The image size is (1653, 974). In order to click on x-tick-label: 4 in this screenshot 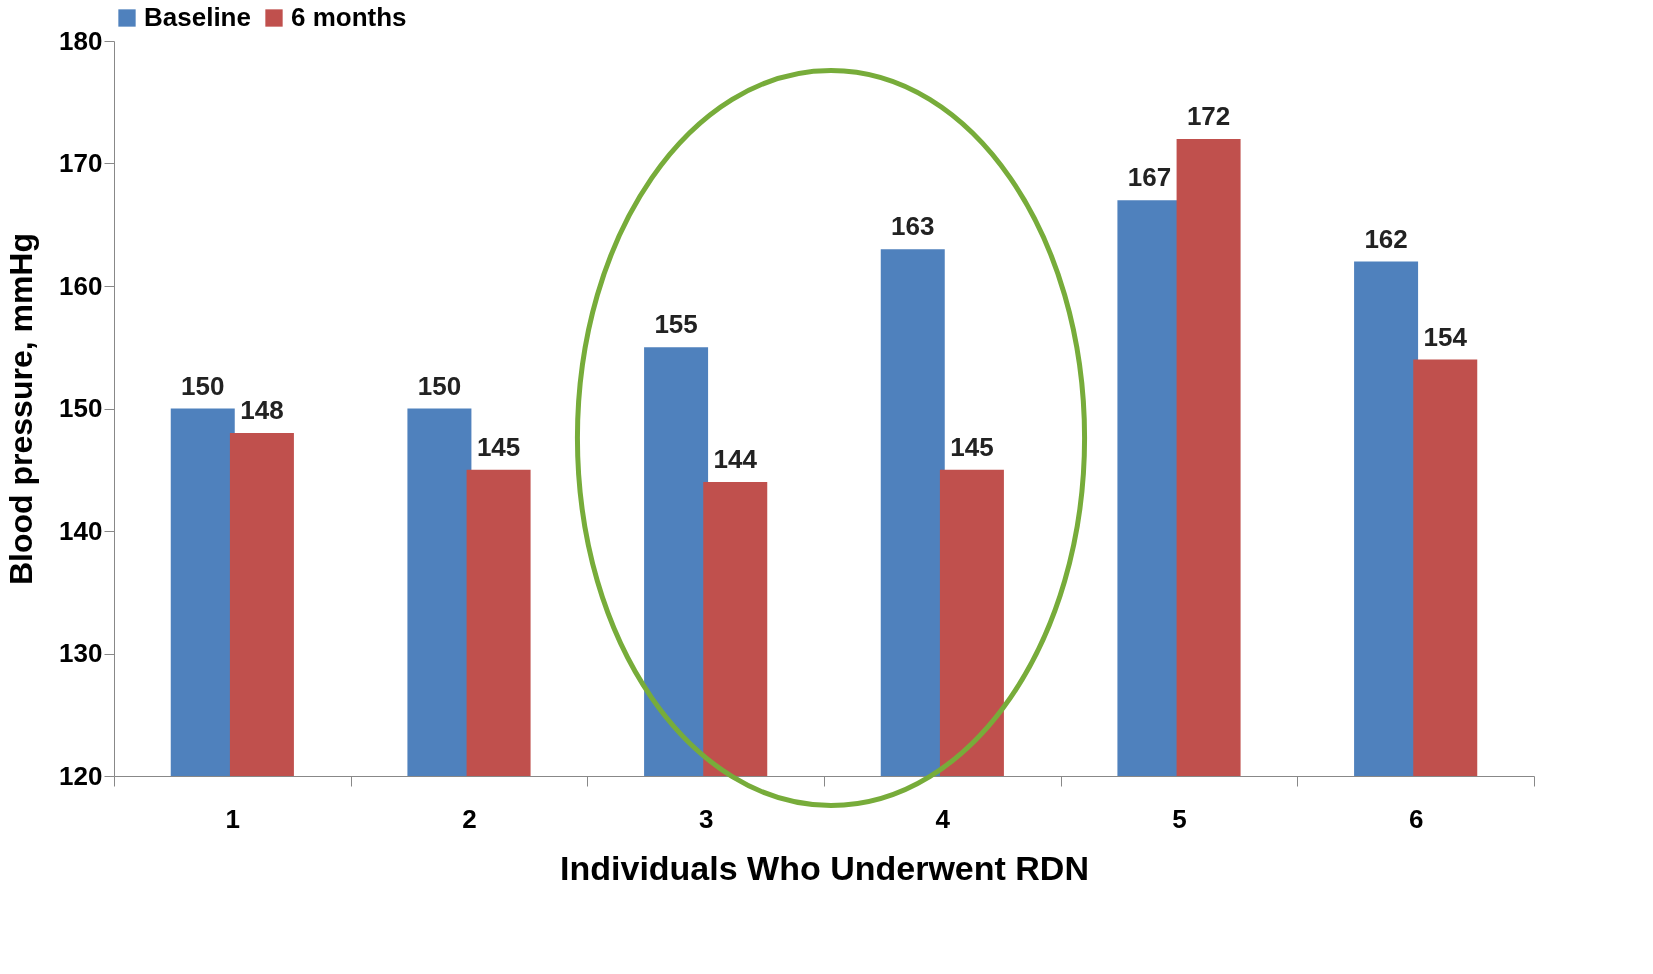, I will do `click(943, 818)`.